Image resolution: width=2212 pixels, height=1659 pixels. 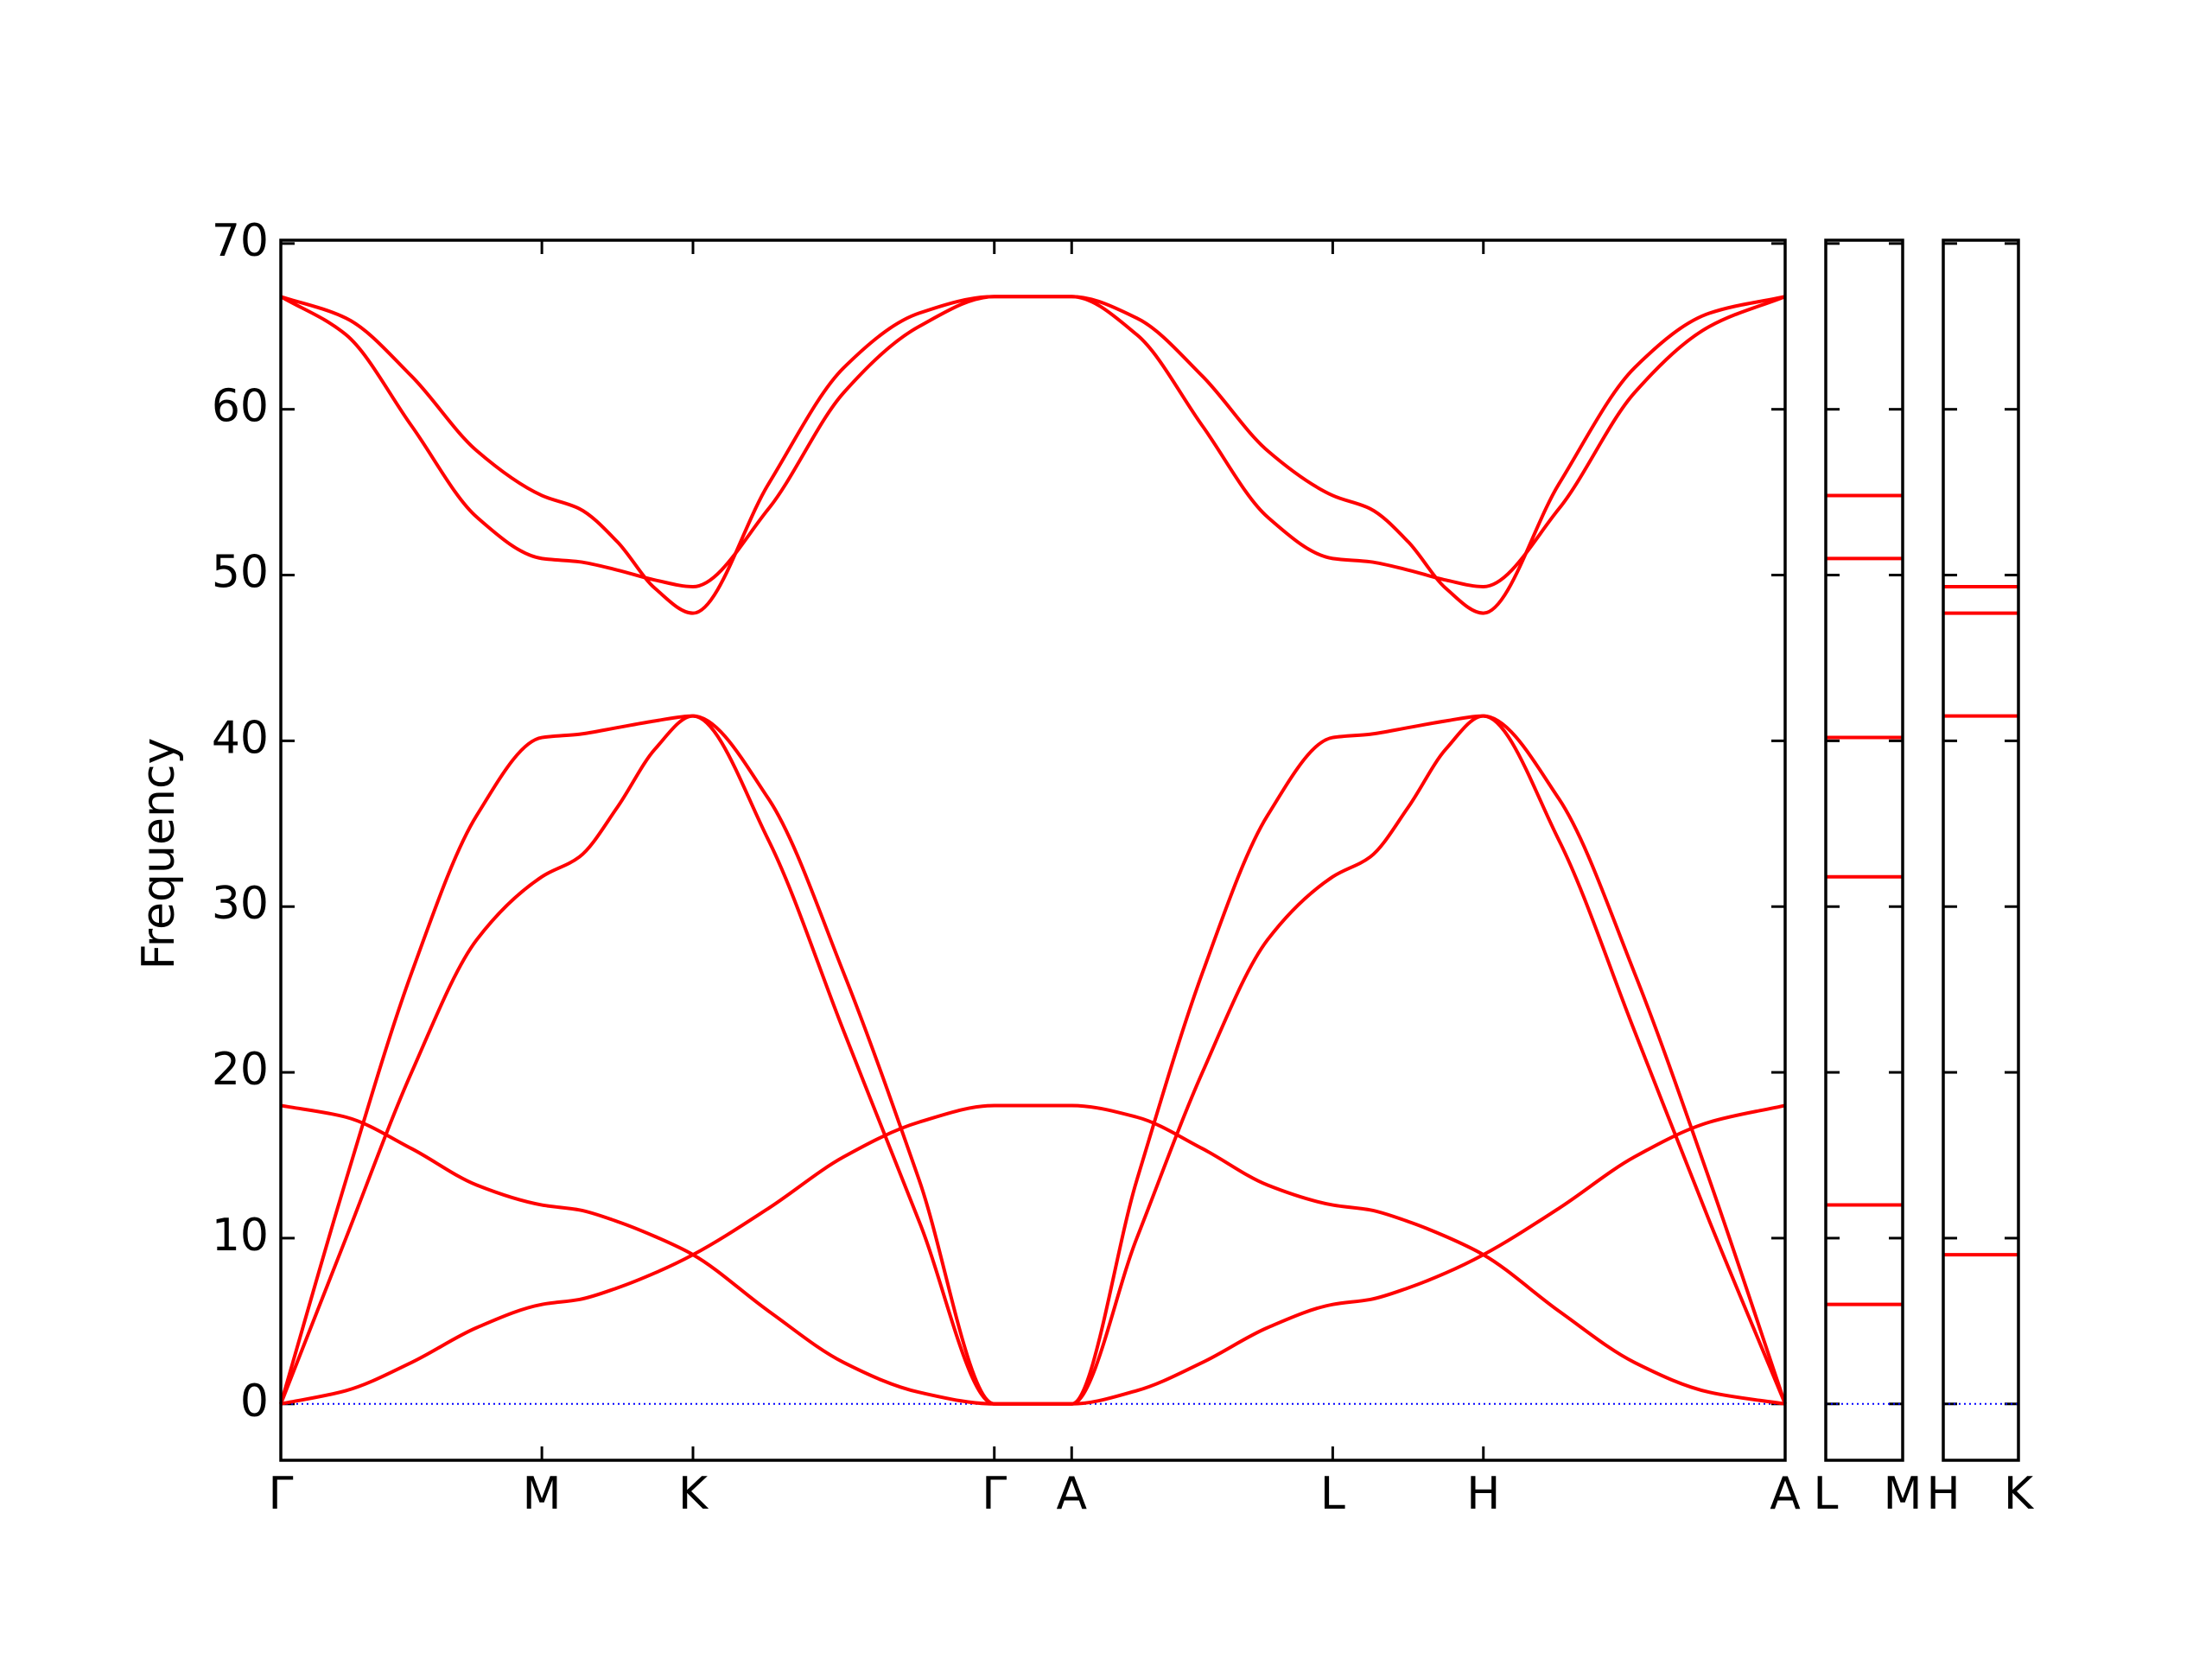 I want to click on y-tick-label: 60, so click(x=240, y=407).